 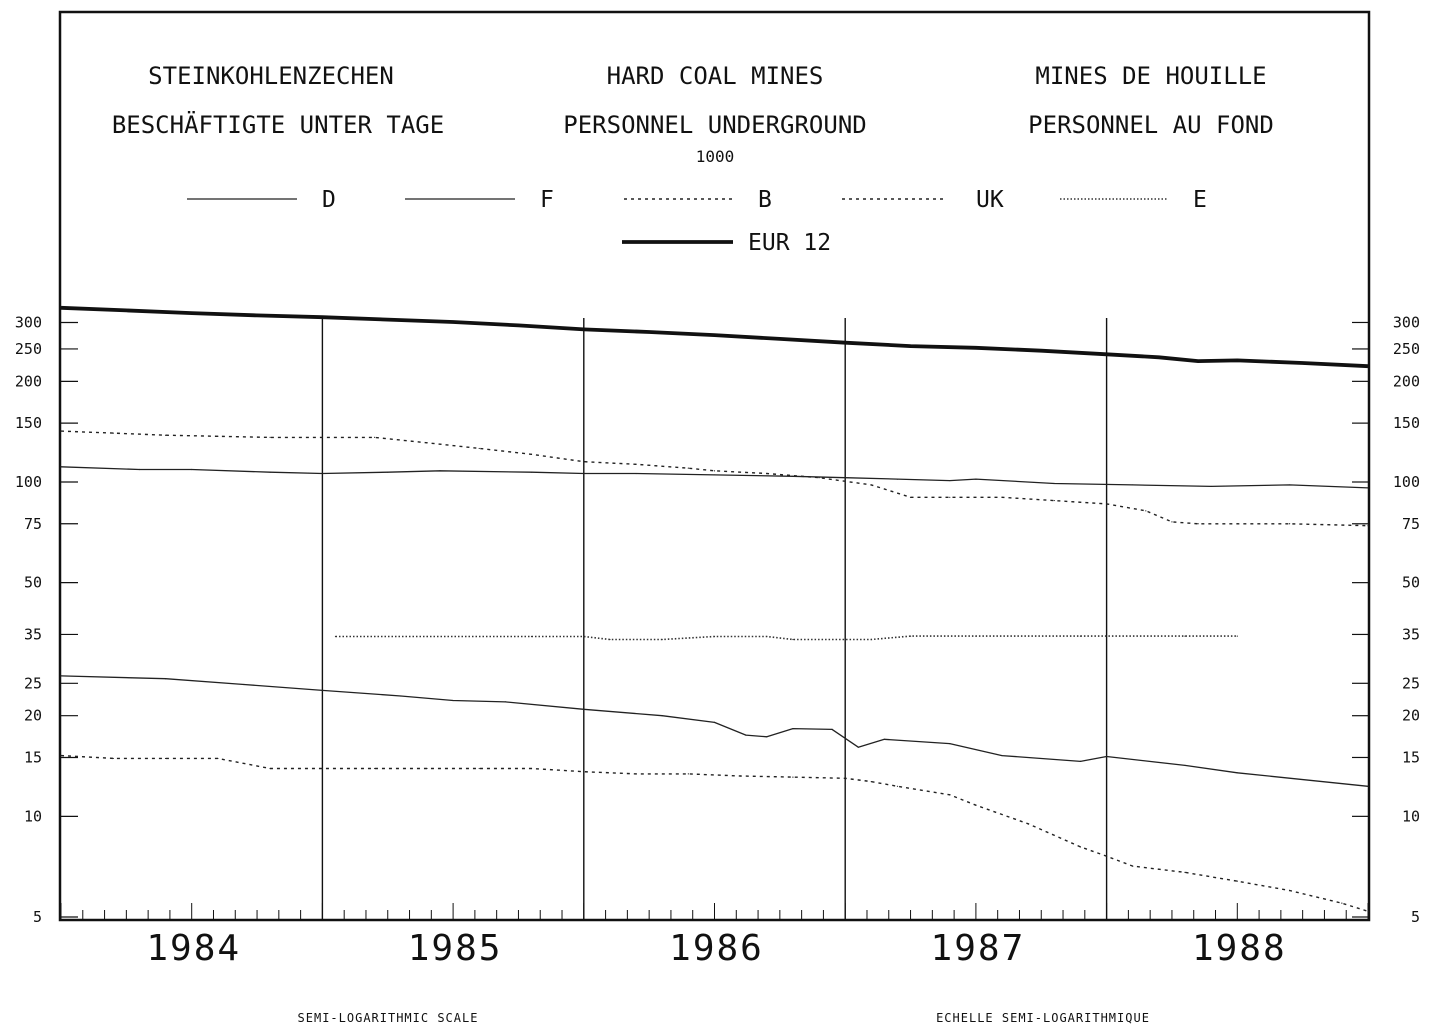 I want to click on series-line-e, so click(x=786, y=638).